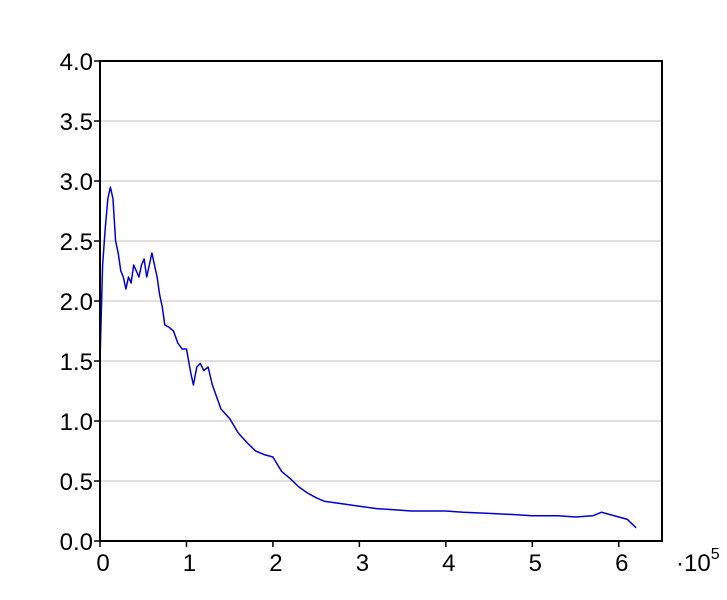 The width and height of the screenshot is (727, 600). What do you see at coordinates (76, 242) in the screenshot?
I see `y-tick-label: 2.5` at bounding box center [76, 242].